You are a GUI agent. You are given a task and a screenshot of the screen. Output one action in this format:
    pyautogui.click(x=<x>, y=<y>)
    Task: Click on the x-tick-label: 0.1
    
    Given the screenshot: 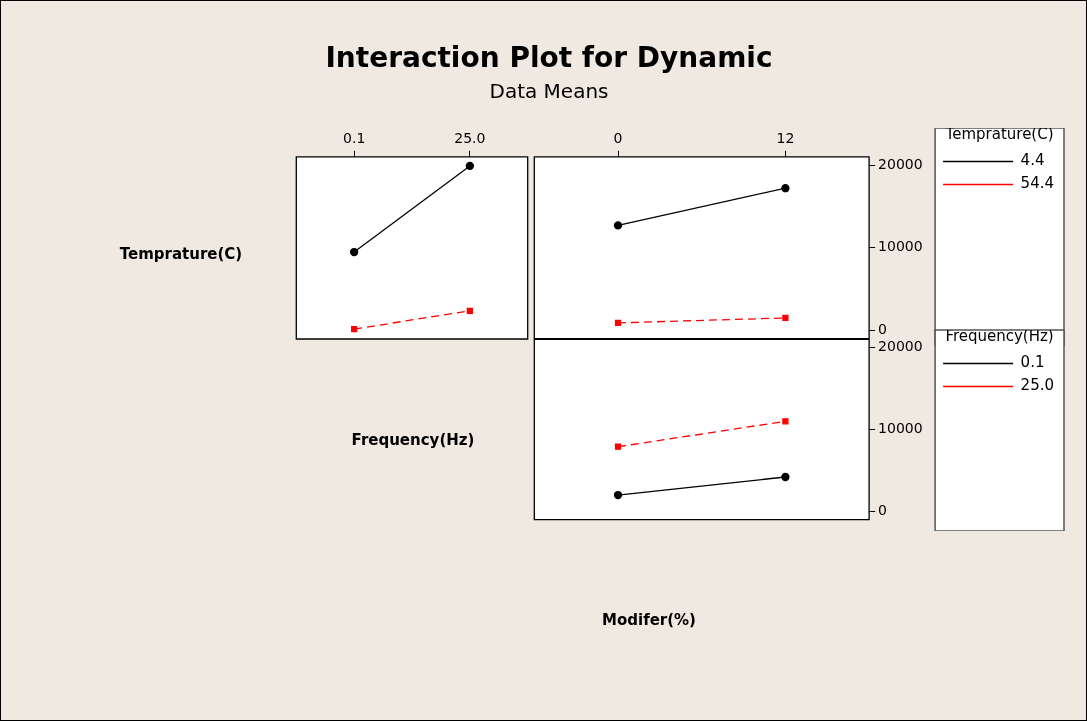 What is the action you would take?
    pyautogui.click(x=354, y=138)
    